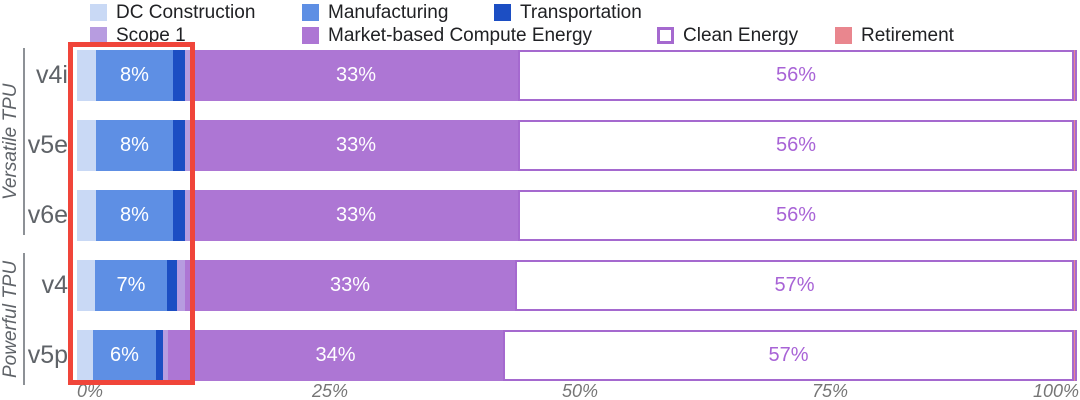 This screenshot has width=1080, height=400. What do you see at coordinates (460, 35) in the screenshot?
I see `legend-label: Market-based Compute Energy` at bounding box center [460, 35].